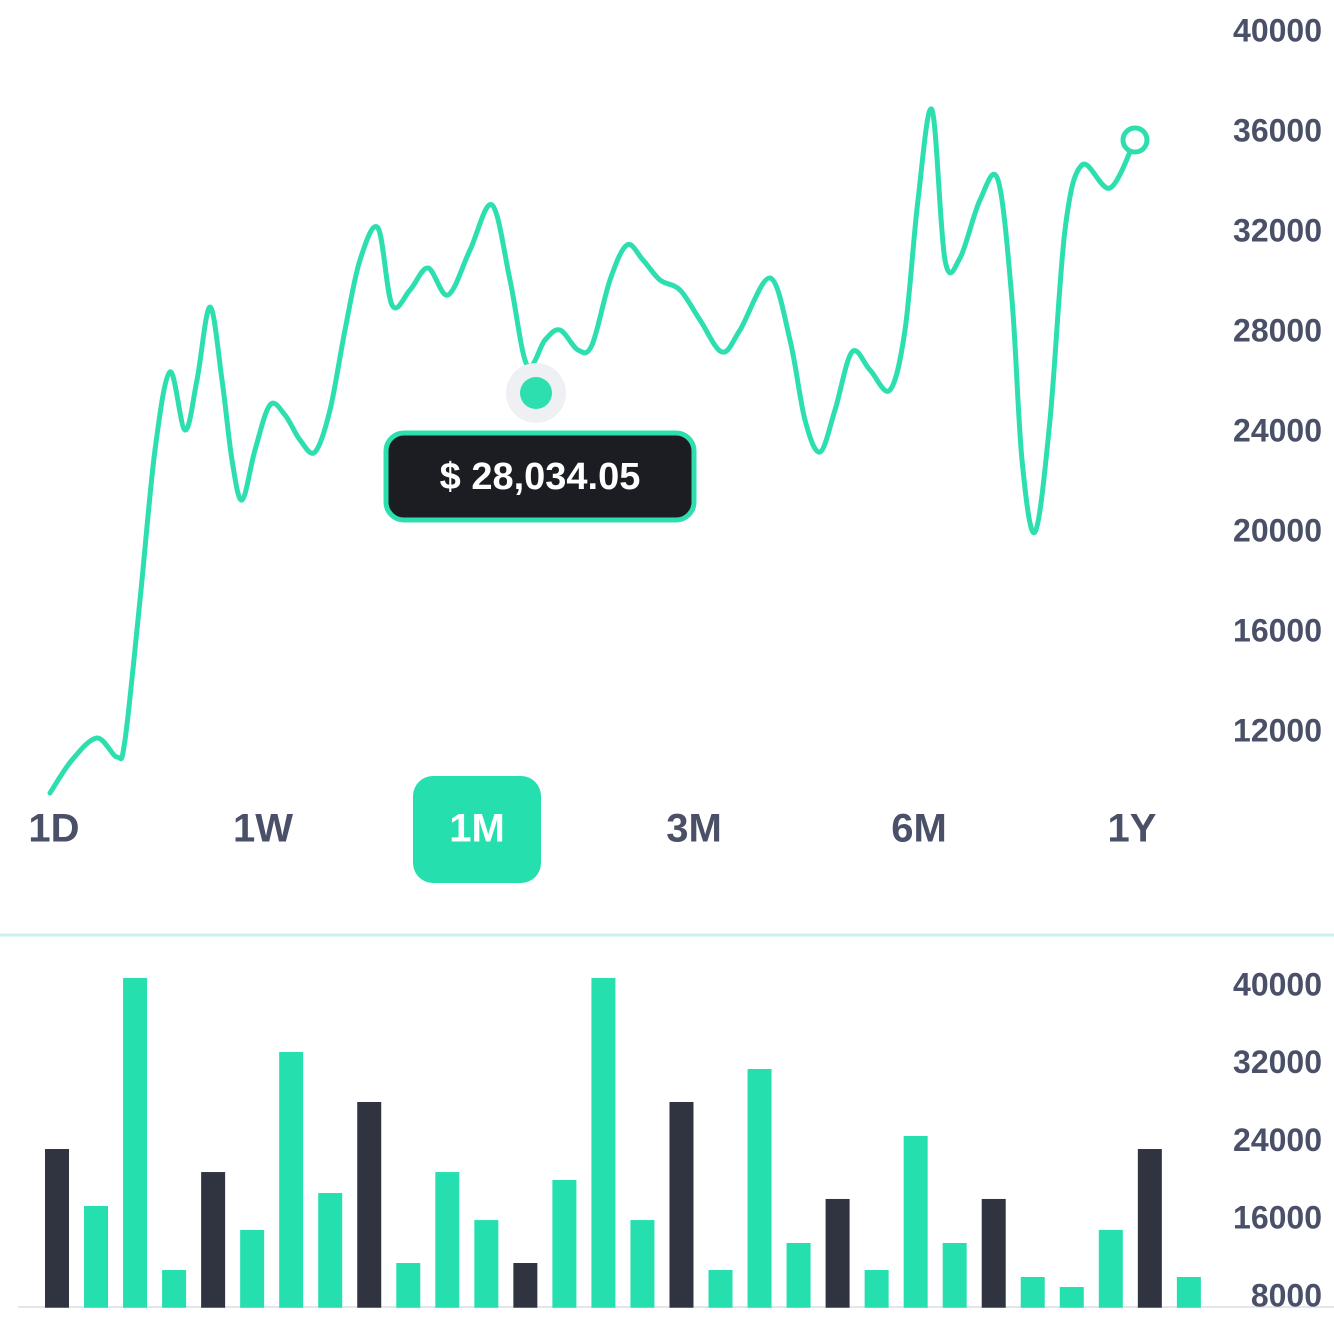 Image resolution: width=1334 pixels, height=1331 pixels. Describe the element at coordinates (1135, 140) in the screenshot. I see `end-point` at that location.